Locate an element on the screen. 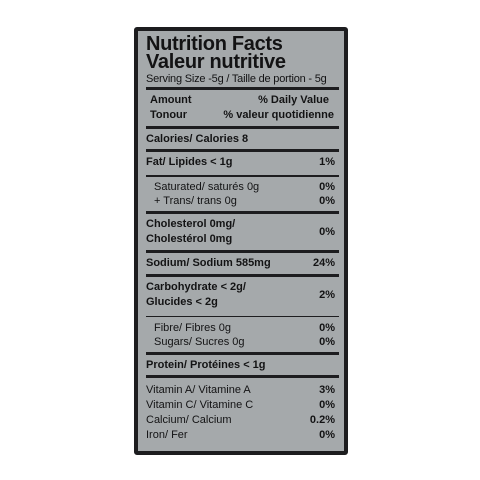 The width and height of the screenshot is (480, 480). calcium-label: Calcium/ Calcium is located at coordinates (189, 420).